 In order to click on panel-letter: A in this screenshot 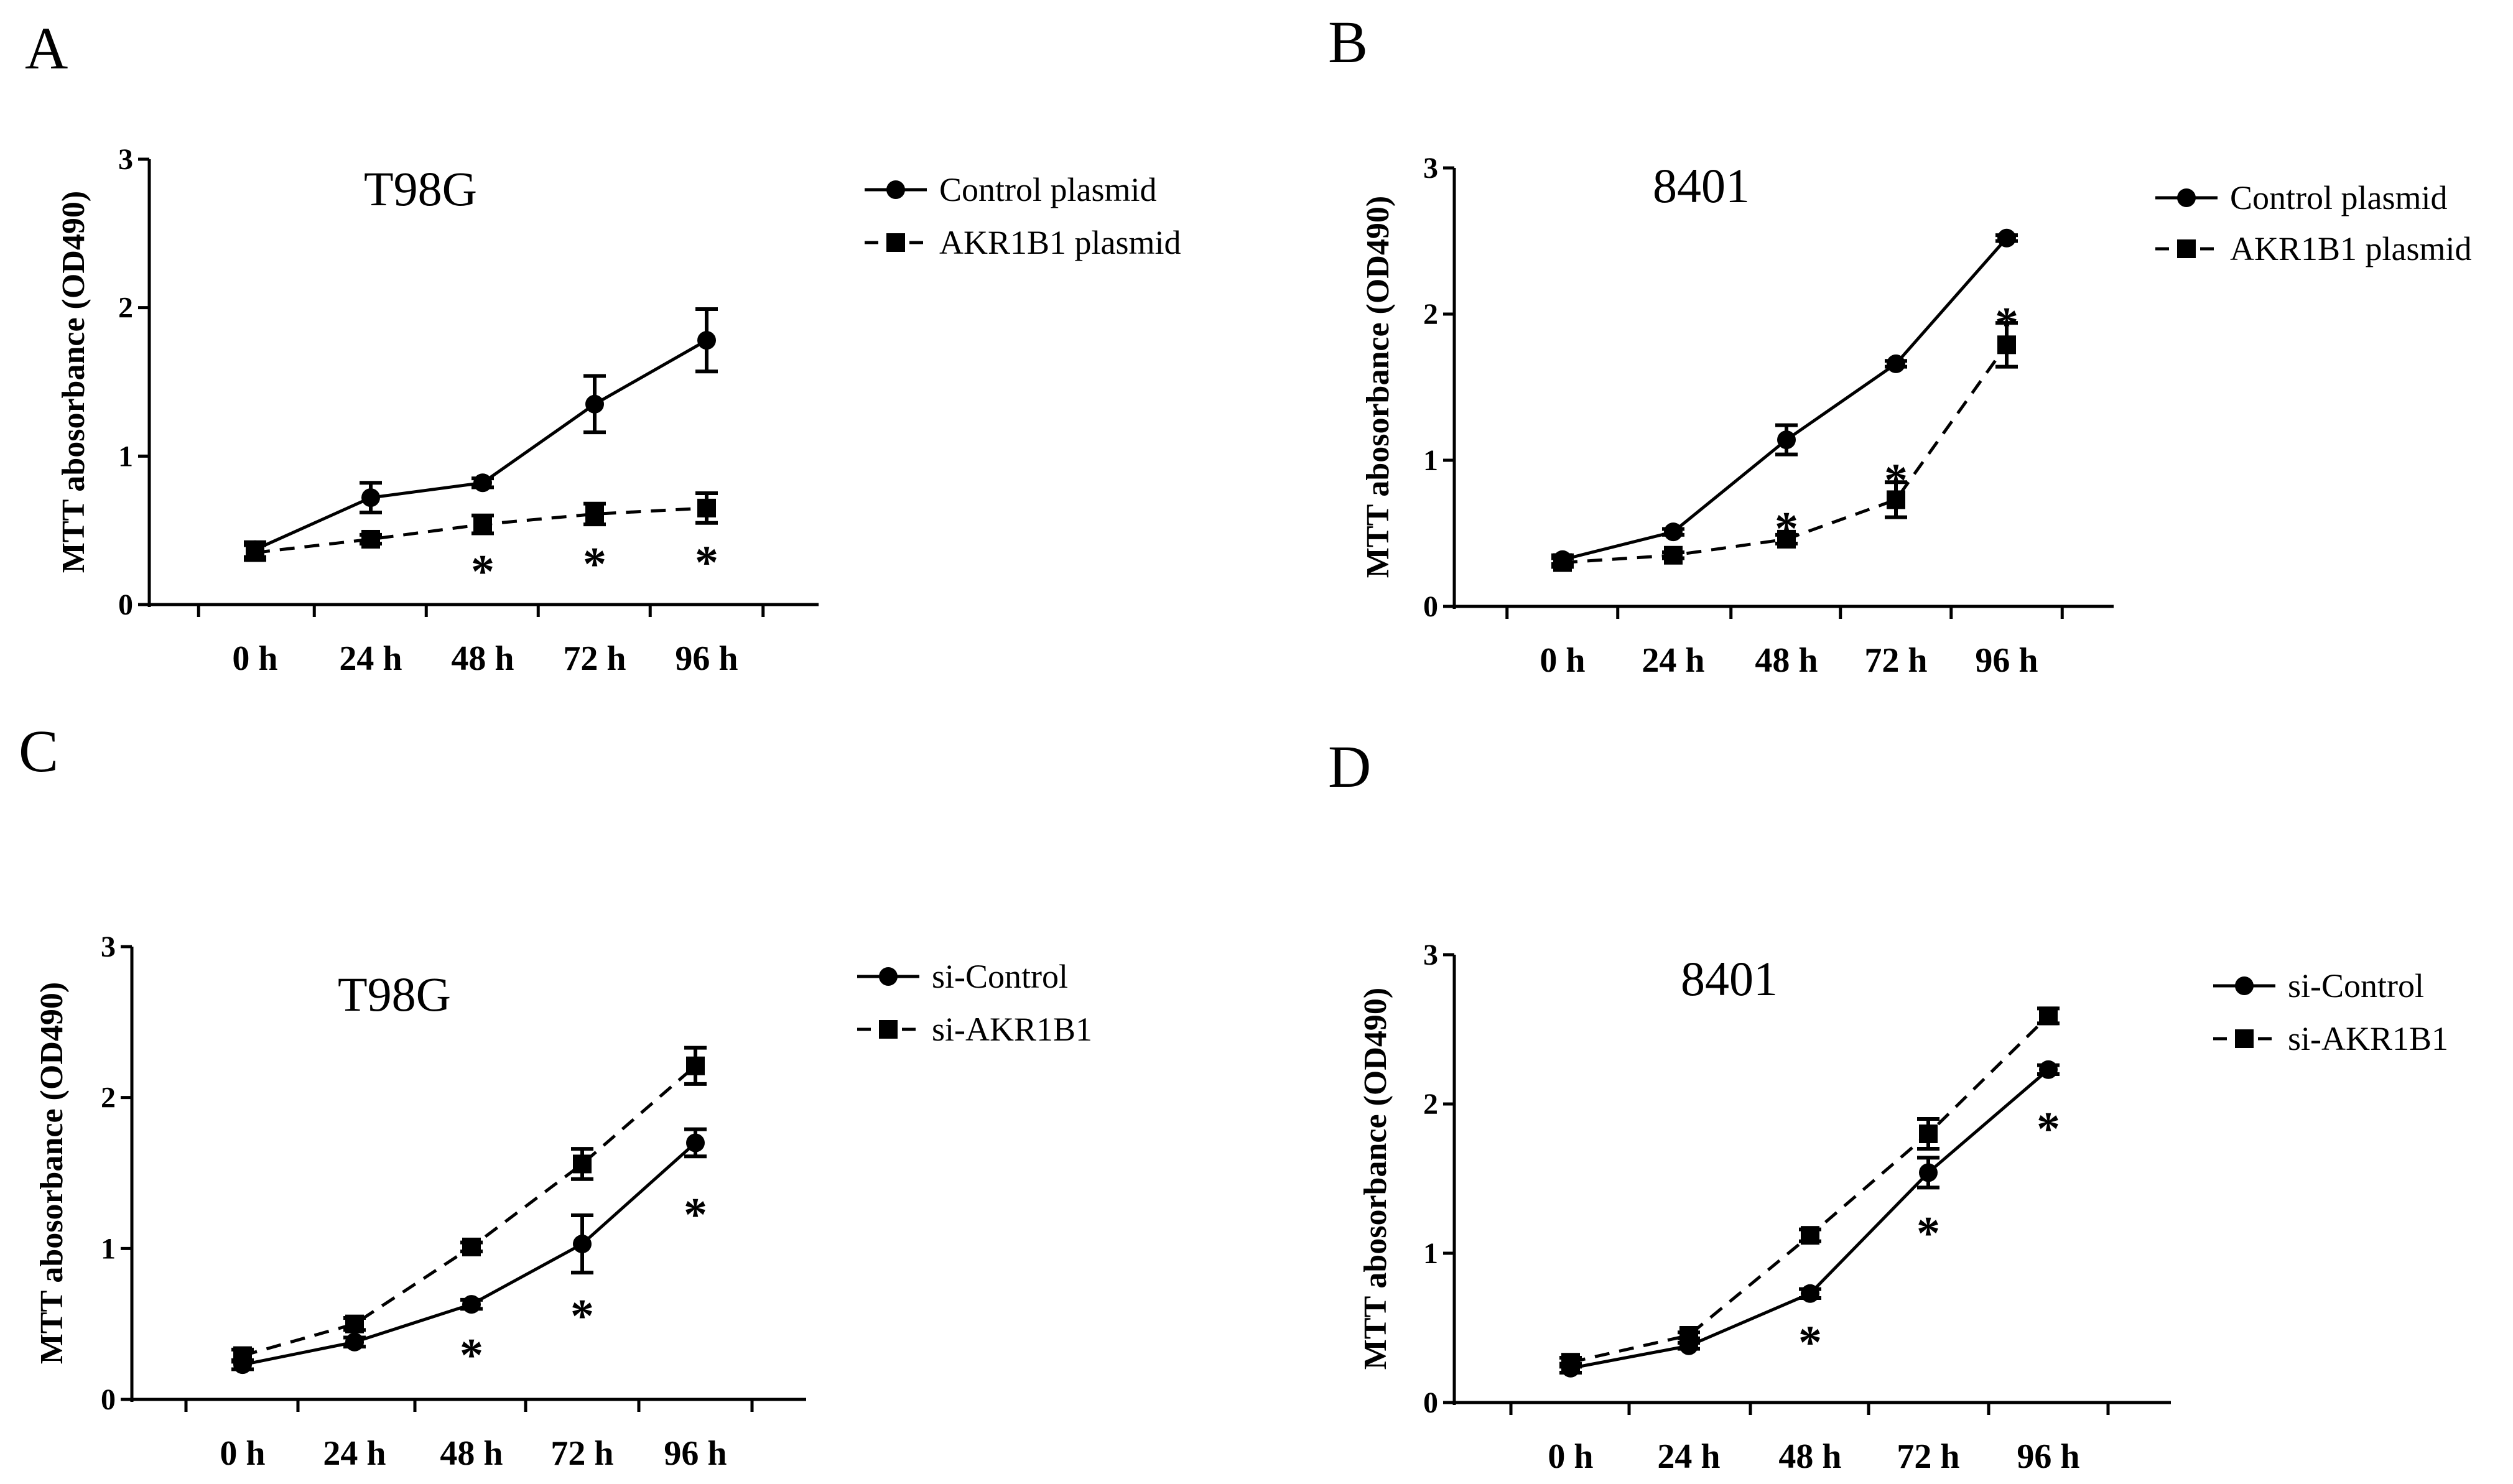, I will do `click(47, 48)`.